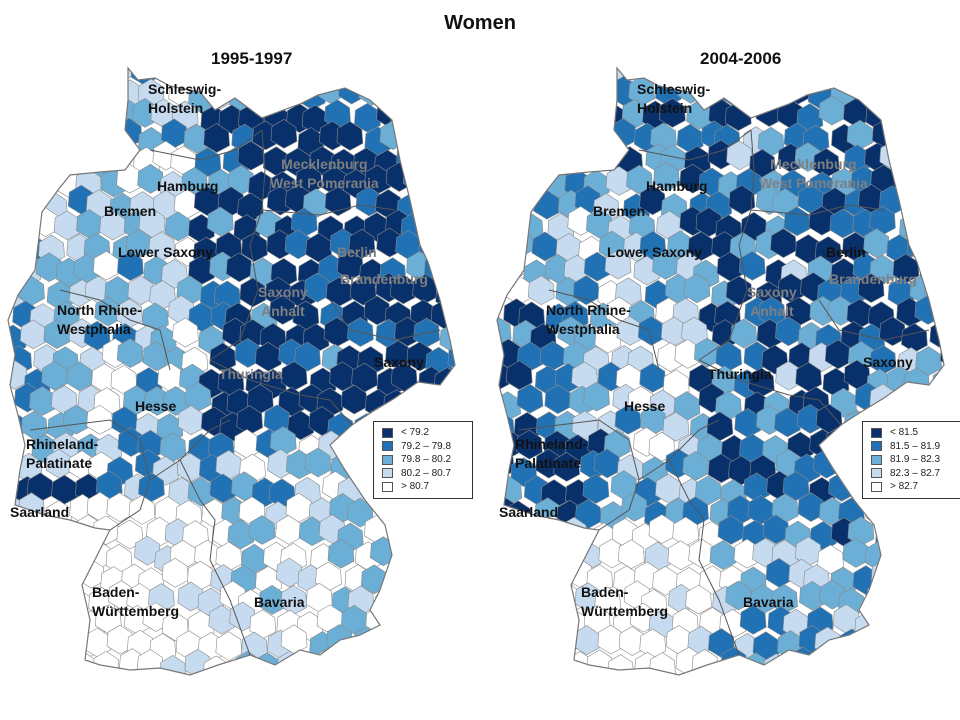 This screenshot has height=720, width=960. Describe the element at coordinates (251, 374) in the screenshot. I see `label-thuringia-left: Thuringia` at that location.